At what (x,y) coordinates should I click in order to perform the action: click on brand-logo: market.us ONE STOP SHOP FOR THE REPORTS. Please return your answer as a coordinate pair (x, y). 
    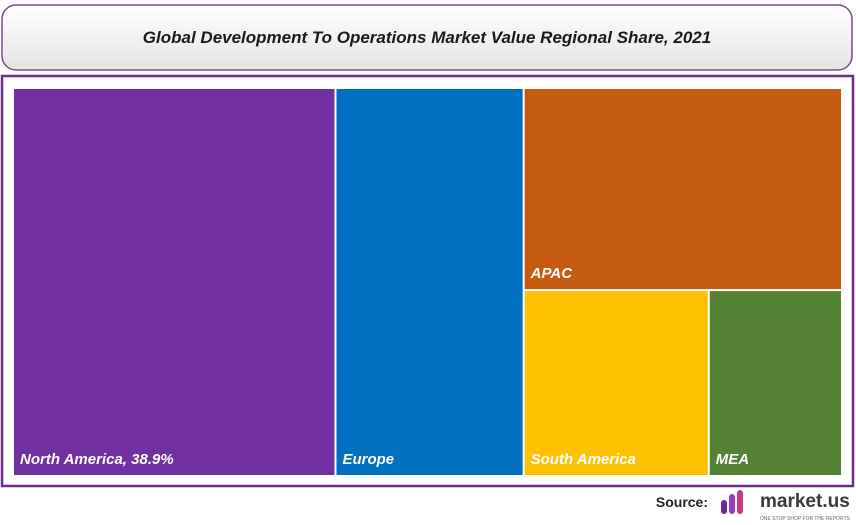
    Looking at the image, I should click on (786, 506).